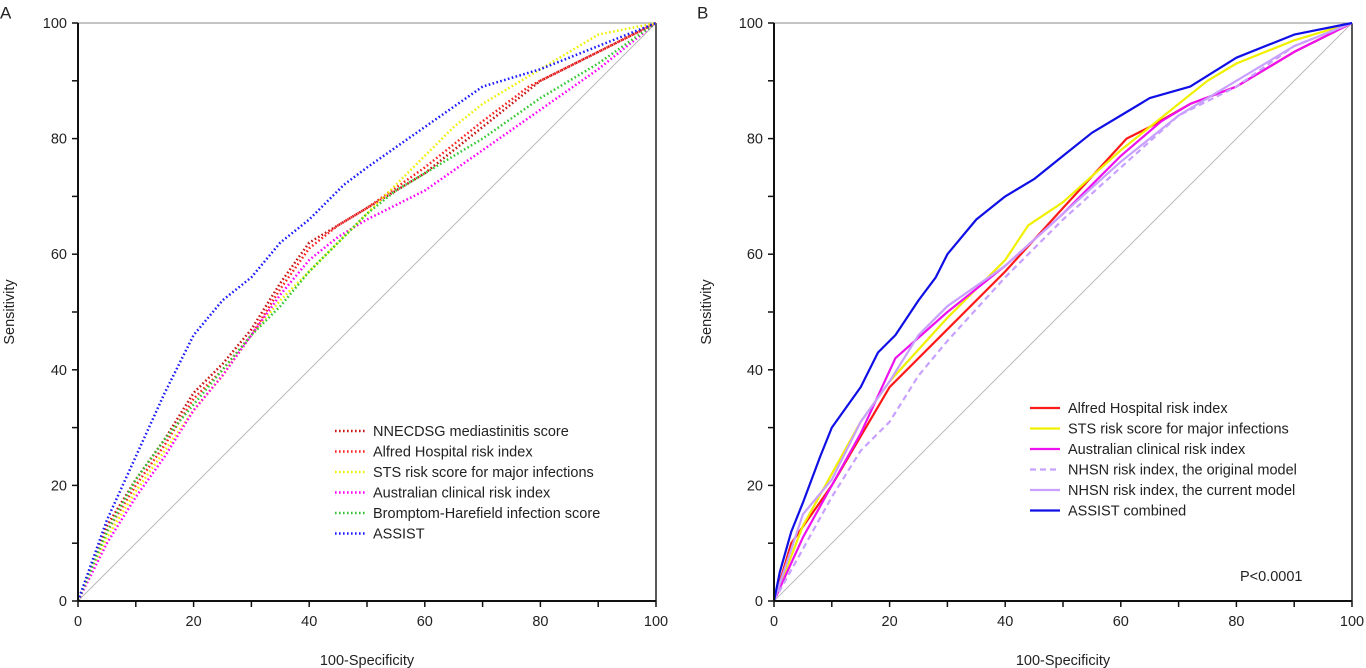 The image size is (1366, 668). Describe the element at coordinates (702, 12) in the screenshot. I see `panel-label: B` at that location.